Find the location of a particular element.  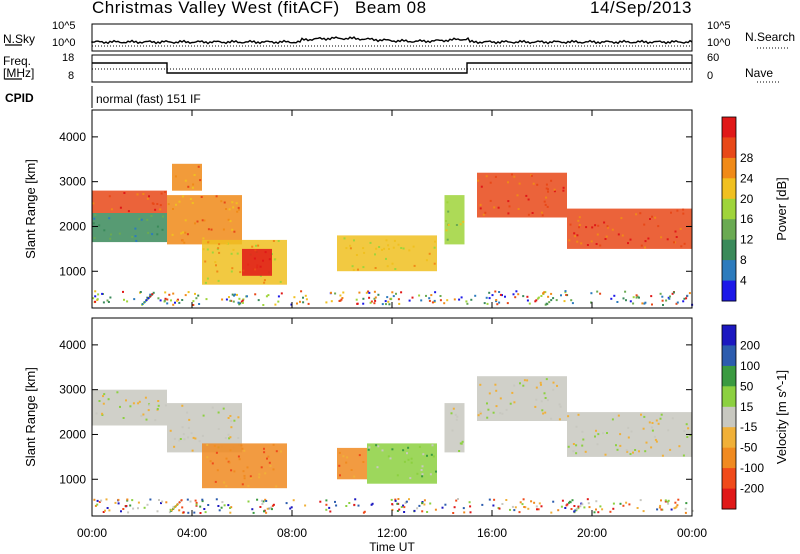

nsearch-tick-high: 10^5 is located at coordinates (719, 26).